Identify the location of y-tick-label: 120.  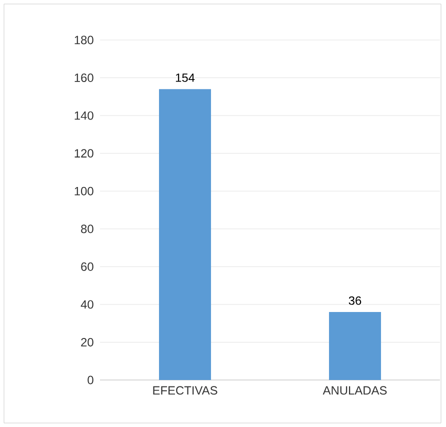
(84, 153).